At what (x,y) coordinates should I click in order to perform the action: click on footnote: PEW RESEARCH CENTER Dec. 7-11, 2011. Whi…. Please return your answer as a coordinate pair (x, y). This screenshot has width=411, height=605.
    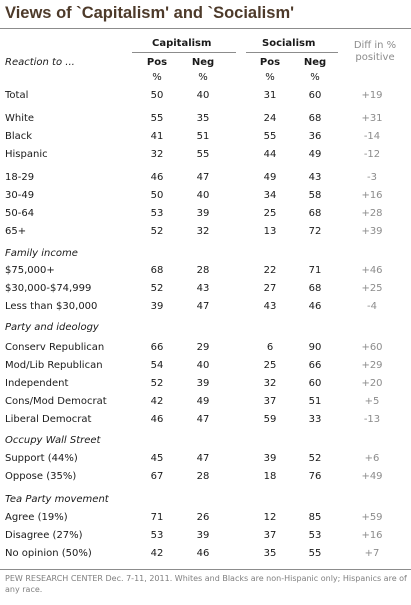
    Looking at the image, I should click on (206, 584).